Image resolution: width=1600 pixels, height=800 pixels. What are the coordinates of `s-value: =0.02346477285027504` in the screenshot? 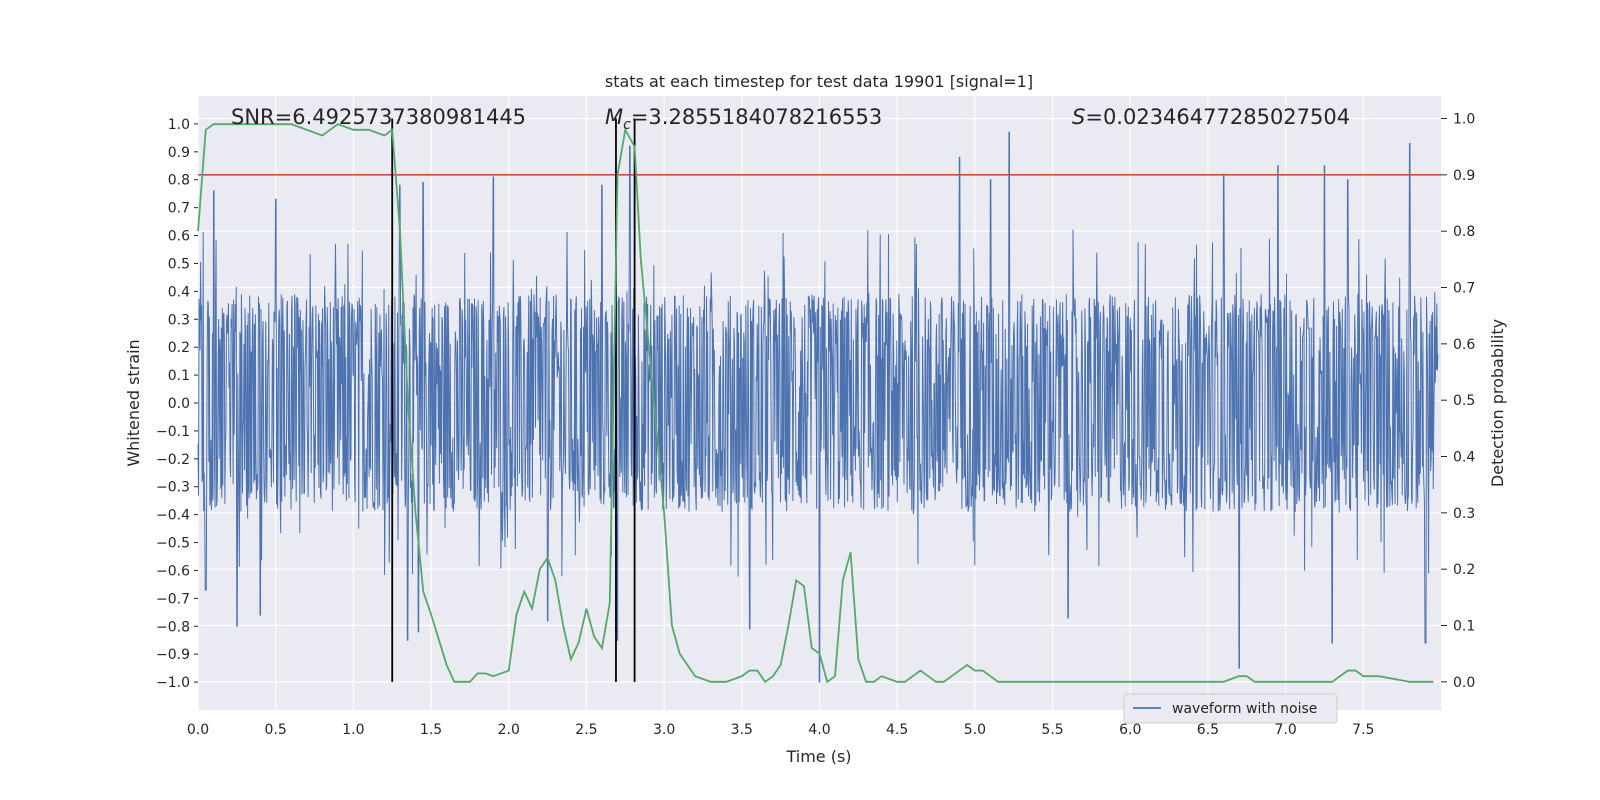 It's located at (1217, 117).